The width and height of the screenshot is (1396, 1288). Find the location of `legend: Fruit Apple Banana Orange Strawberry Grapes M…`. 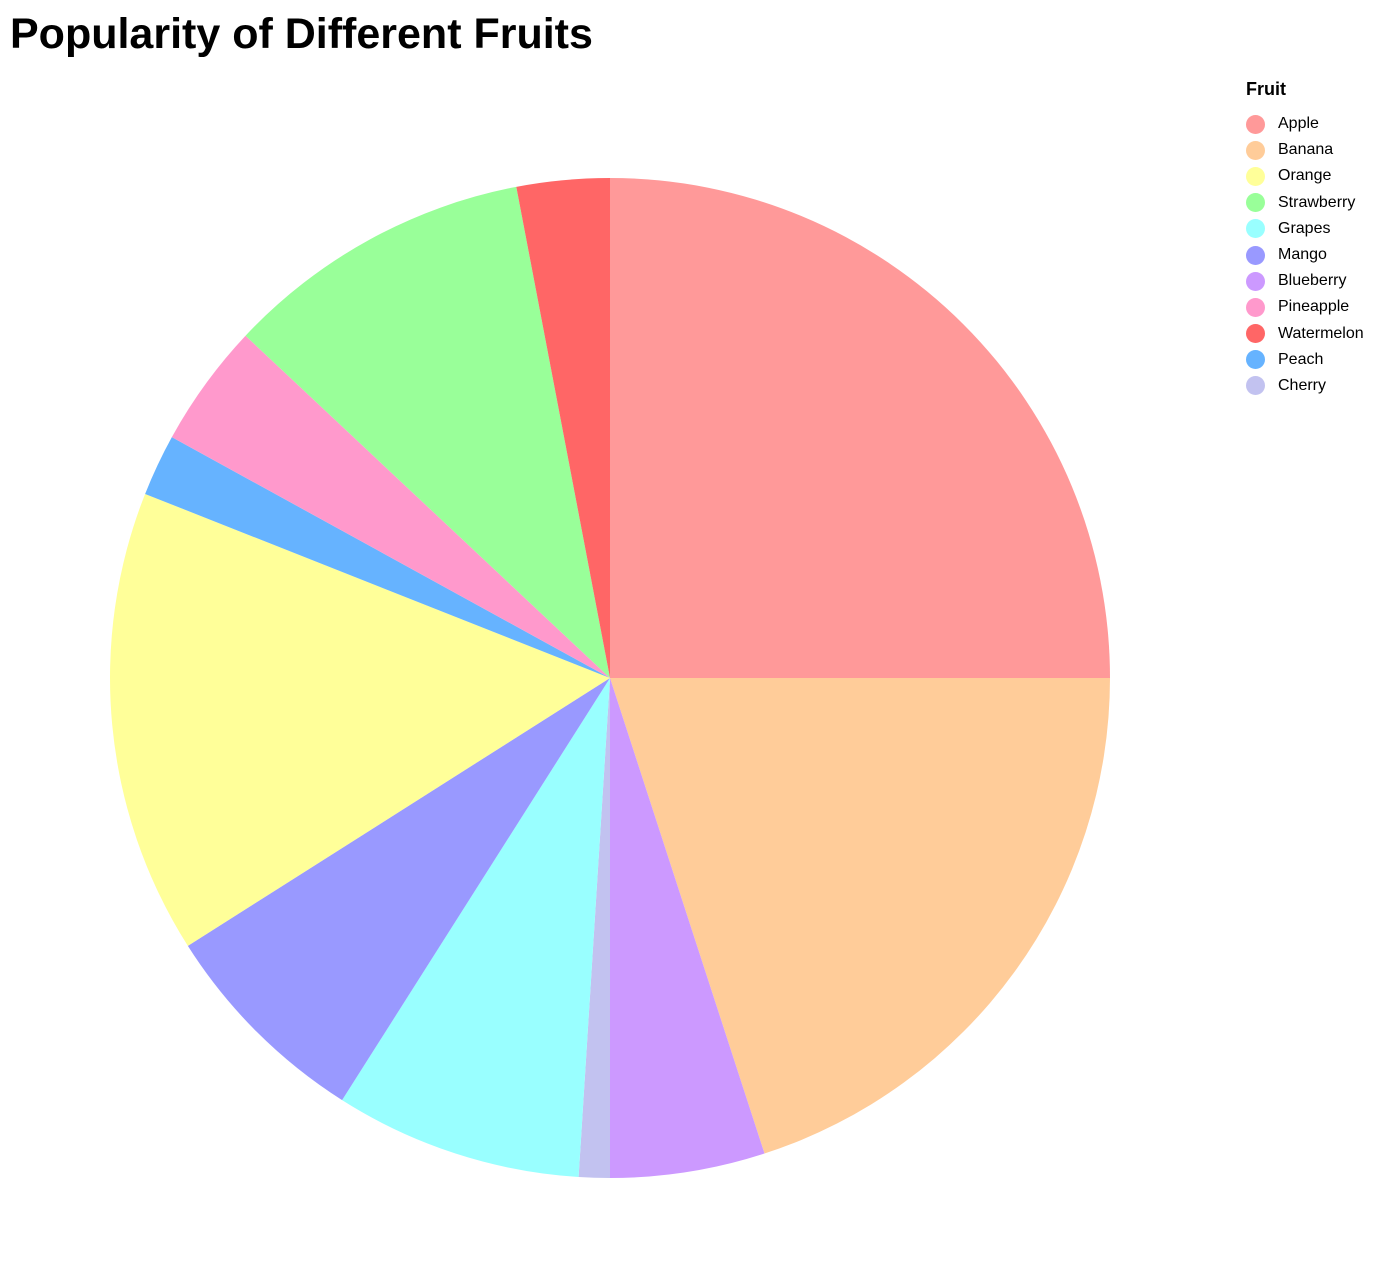

legend: Fruit Apple Banana Orange Strawberry Grapes M… is located at coordinates (1305, 238).